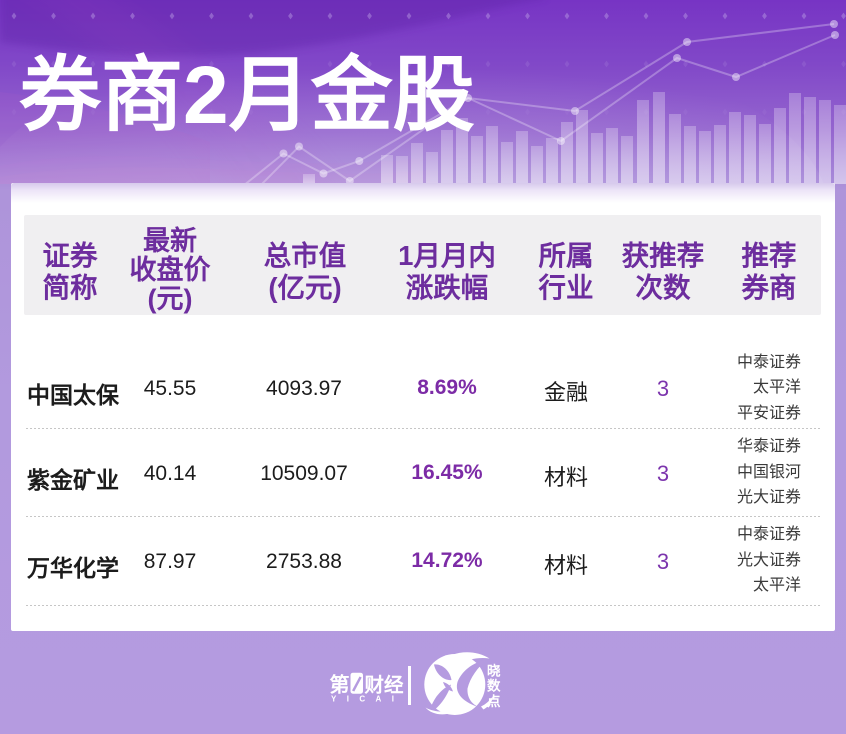  What do you see at coordinates (340, 685) in the screenshot?
I see `svg-text: 第` at bounding box center [340, 685].